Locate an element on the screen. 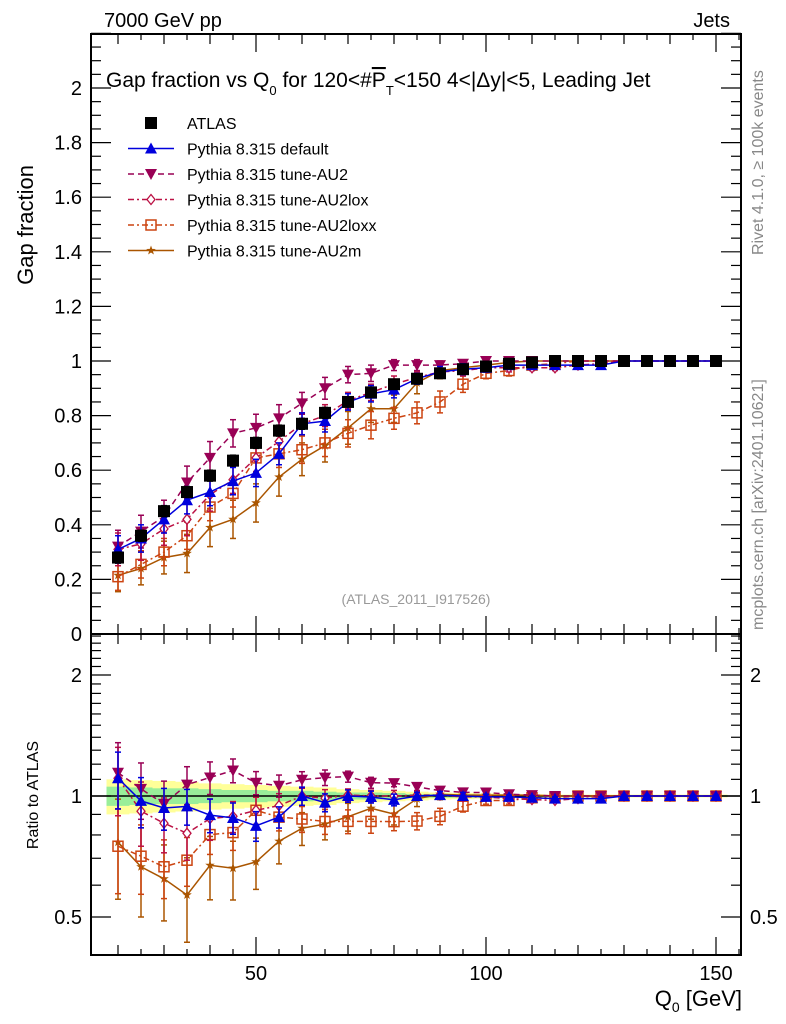  legend-item-AU2loxx: Pythia 8.315 tune-AU2loxx is located at coordinates (252, 226).